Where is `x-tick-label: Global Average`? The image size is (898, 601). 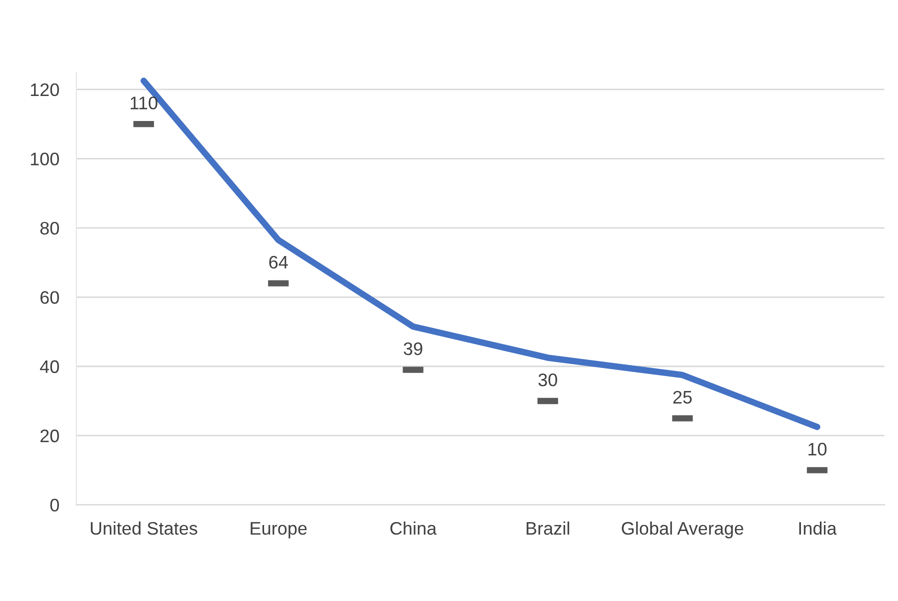
x-tick-label: Global Average is located at coordinates (683, 530).